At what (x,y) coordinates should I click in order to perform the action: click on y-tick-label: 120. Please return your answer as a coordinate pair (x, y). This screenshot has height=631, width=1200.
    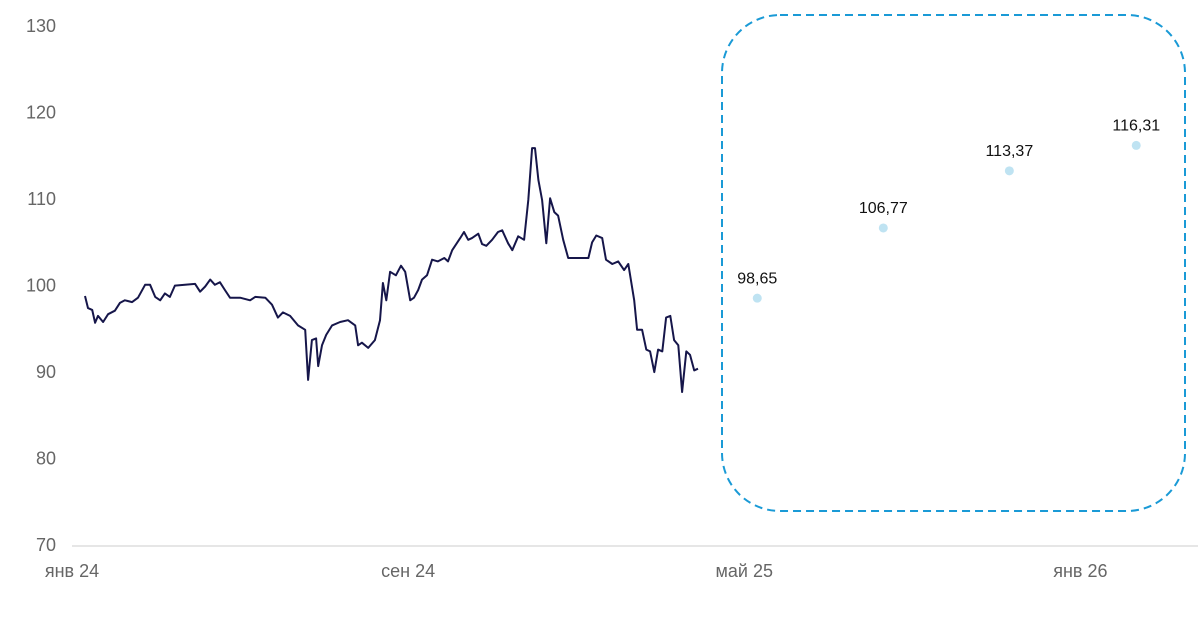
    Looking at the image, I should click on (41, 112).